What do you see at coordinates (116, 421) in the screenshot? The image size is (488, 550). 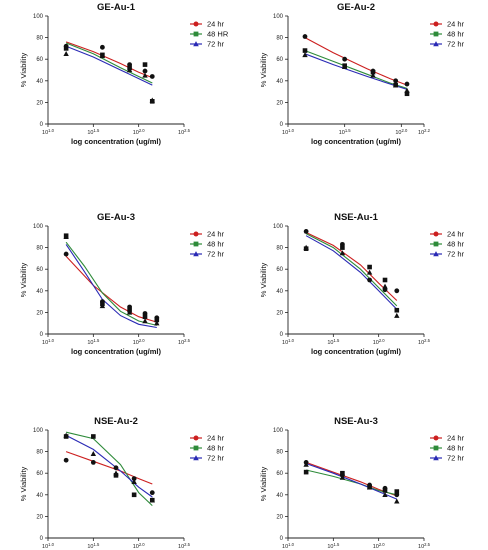 I see `chart-title: NSE-Au-2` at bounding box center [116, 421].